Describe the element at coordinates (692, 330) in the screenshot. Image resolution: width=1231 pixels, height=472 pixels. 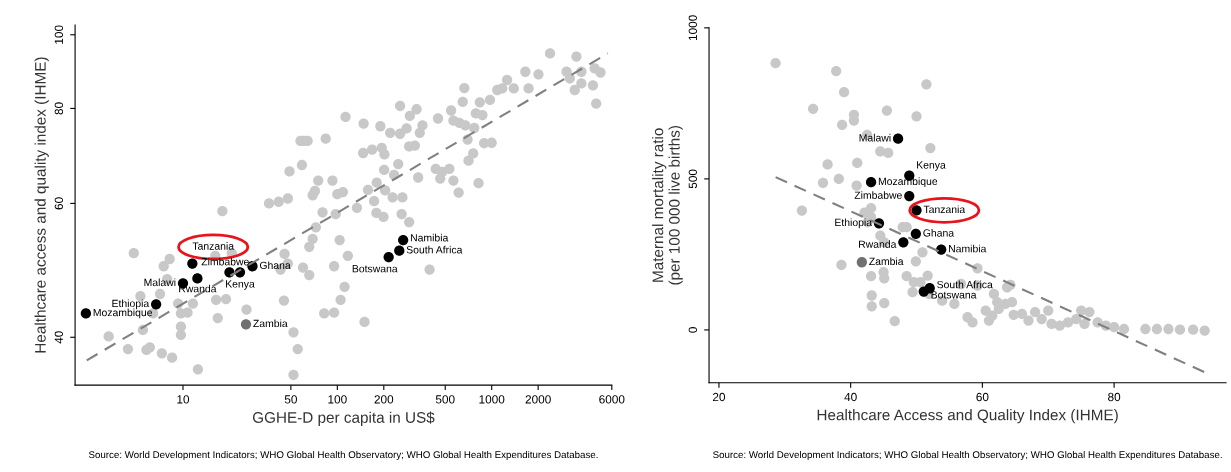
I see `y-tick-label: 0` at that location.